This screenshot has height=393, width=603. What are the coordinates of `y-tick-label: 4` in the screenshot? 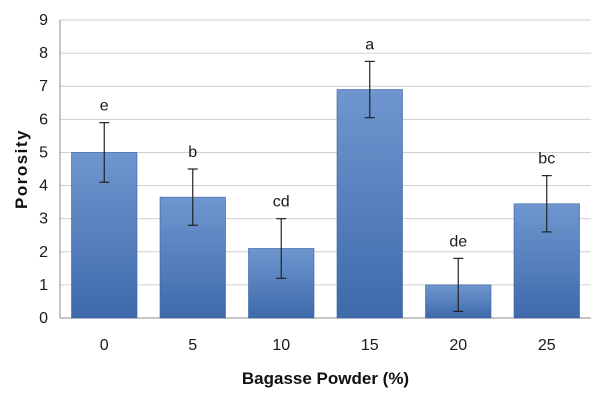 It's located at (43, 186).